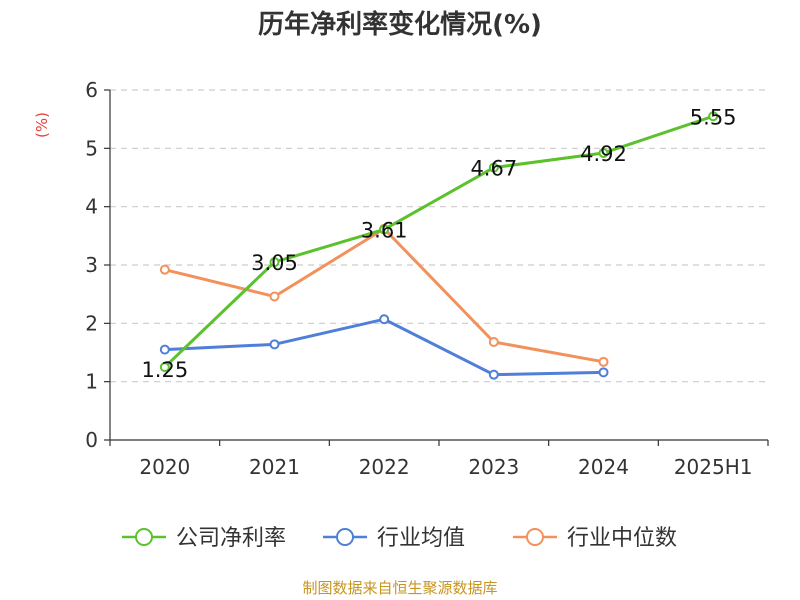 The width and height of the screenshot is (800, 600). I want to click on data-label: 4.67, so click(493, 169).